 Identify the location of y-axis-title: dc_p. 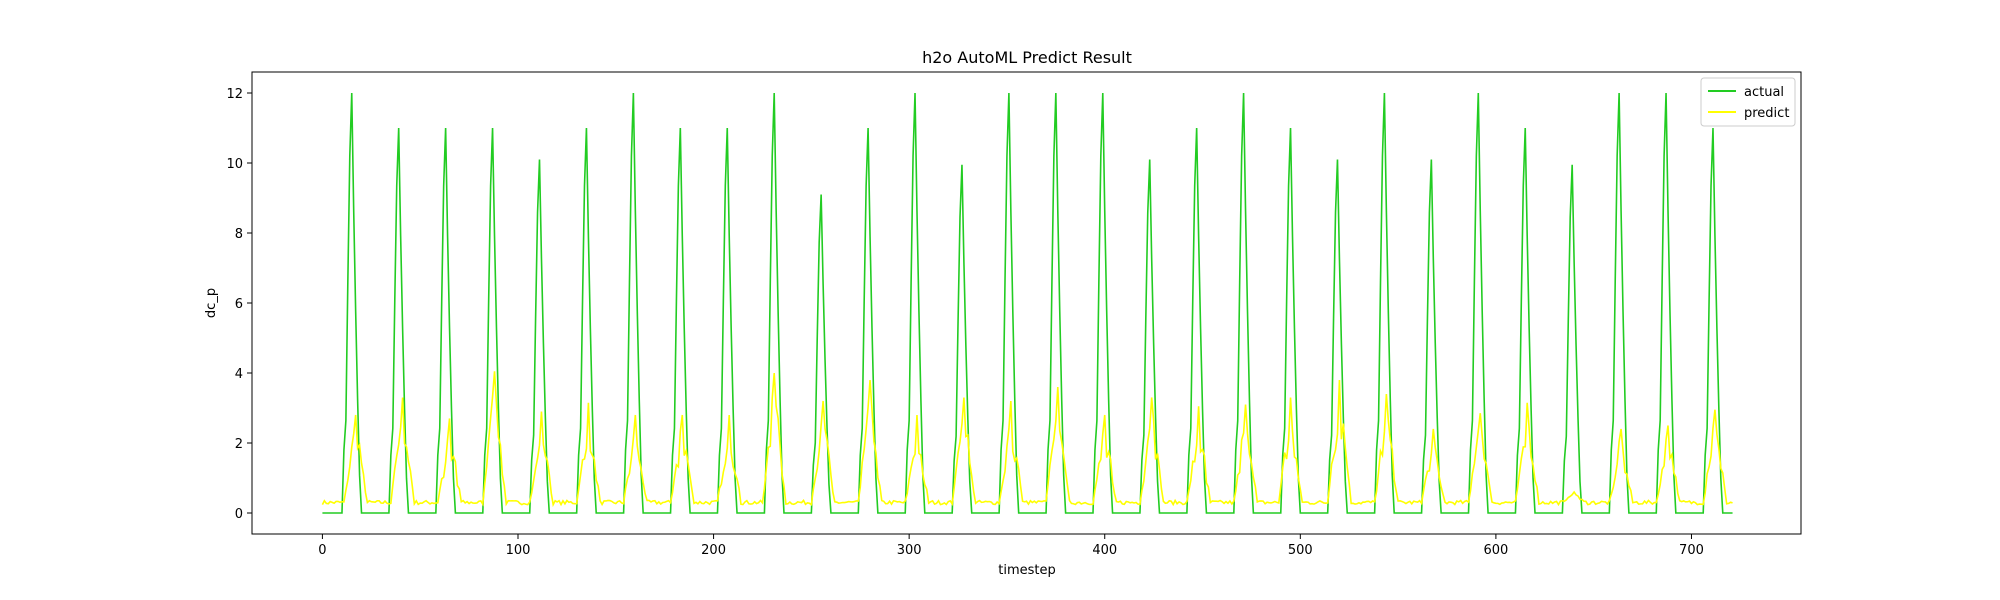
(211, 303).